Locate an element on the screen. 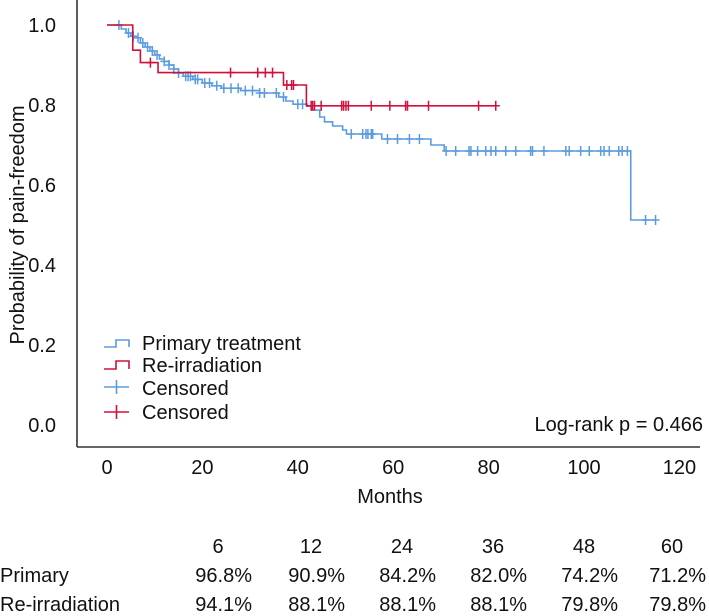 Image resolution: width=709 pixels, height=616 pixels. y-axis-title: Probability of pain-freedom is located at coordinates (18, 224).